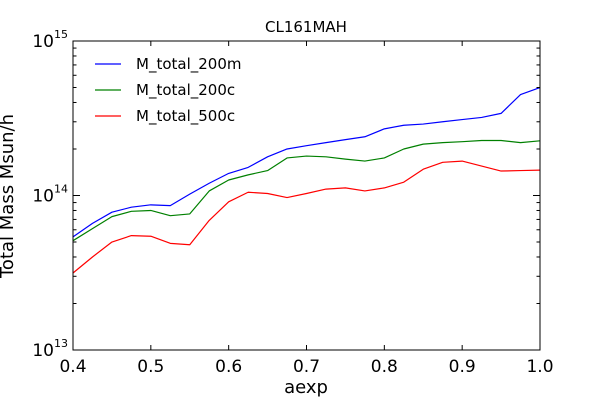 The width and height of the screenshot is (600, 400). I want to click on x-tick-label-3: 0.7, so click(306, 367).